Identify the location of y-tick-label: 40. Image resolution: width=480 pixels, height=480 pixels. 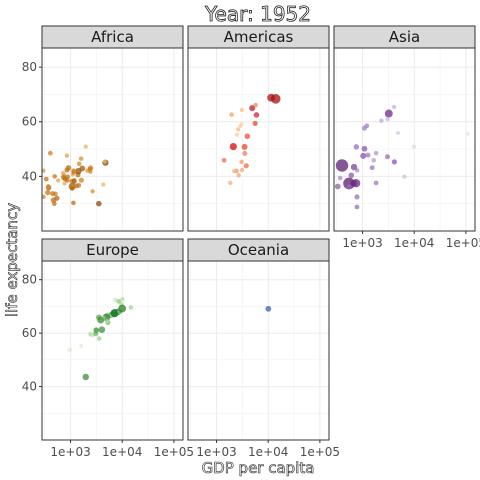
(29, 176).